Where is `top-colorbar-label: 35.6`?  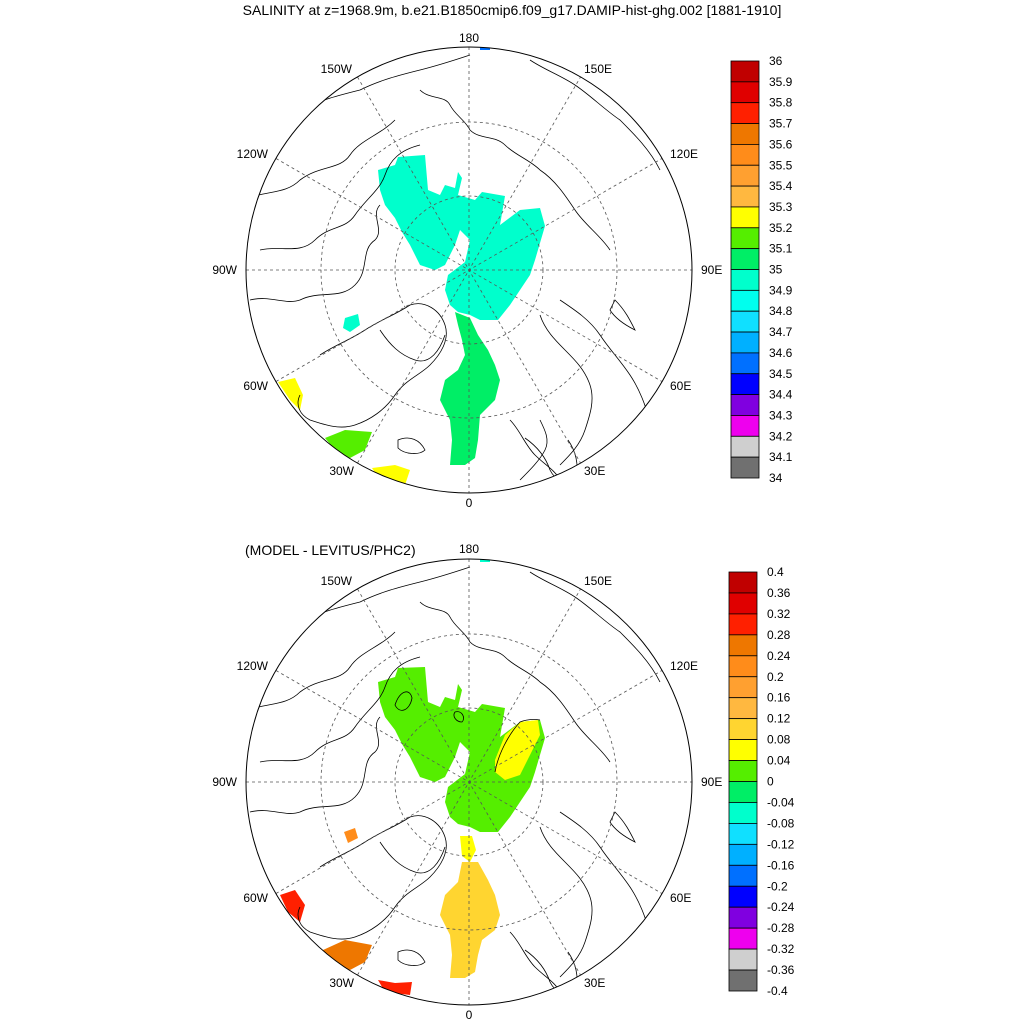 top-colorbar-label: 35.6 is located at coordinates (781, 144).